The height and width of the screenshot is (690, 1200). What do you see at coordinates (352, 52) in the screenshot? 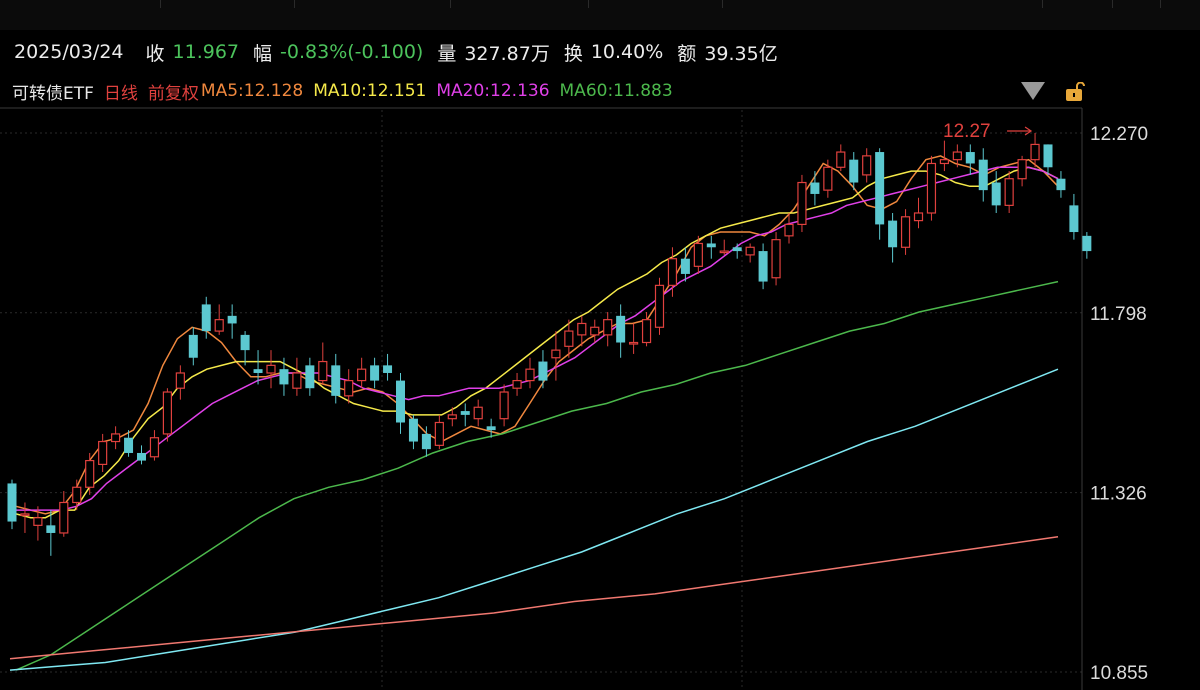
I see `change-value: -0.83%(-0.100)` at bounding box center [352, 52].